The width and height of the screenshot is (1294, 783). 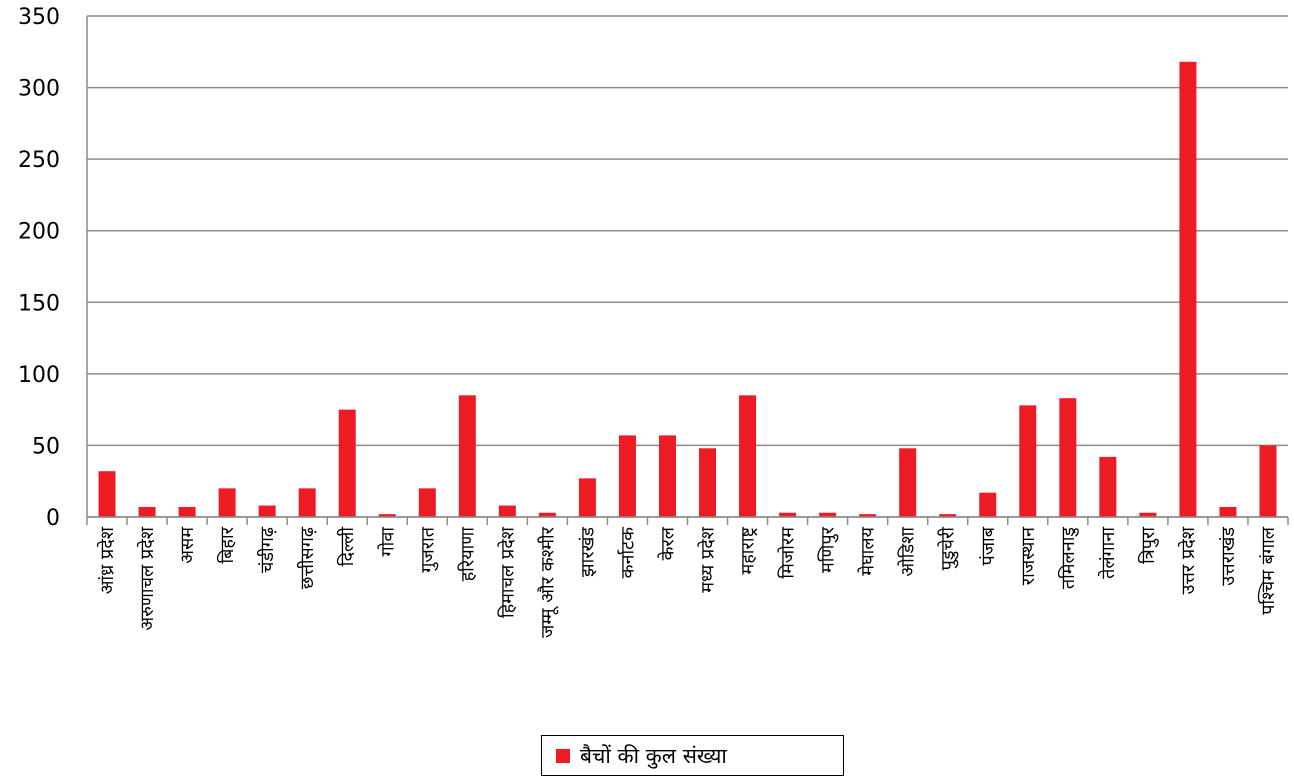 What do you see at coordinates (46, 446) in the screenshot?
I see `y-tick-label: 50` at bounding box center [46, 446].